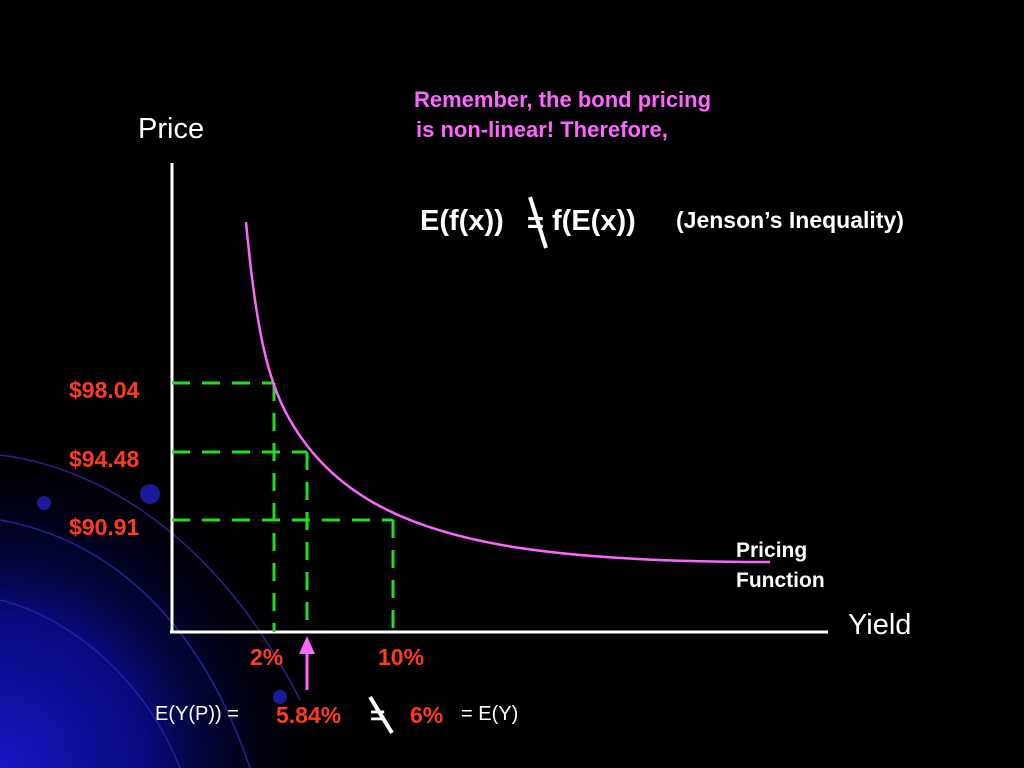  I want to click on guide-lines, so click(283, 506).